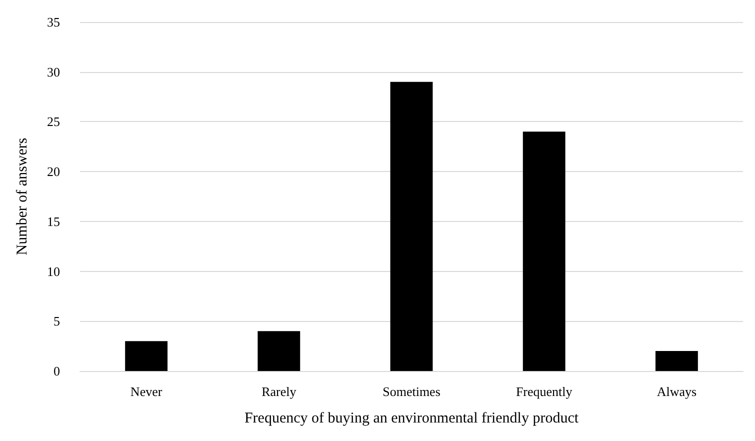 This screenshot has height=441, width=755. What do you see at coordinates (544, 391) in the screenshot?
I see `x-tick-label: Frequently` at bounding box center [544, 391].